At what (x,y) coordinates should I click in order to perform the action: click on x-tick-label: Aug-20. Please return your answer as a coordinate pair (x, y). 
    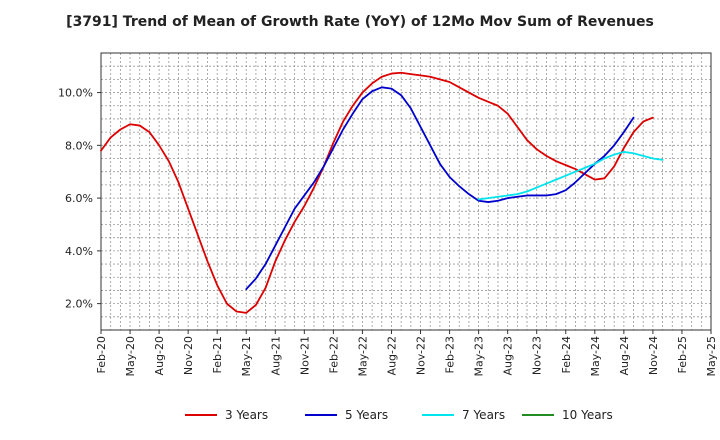
    Looking at the image, I should click on (159, 355).